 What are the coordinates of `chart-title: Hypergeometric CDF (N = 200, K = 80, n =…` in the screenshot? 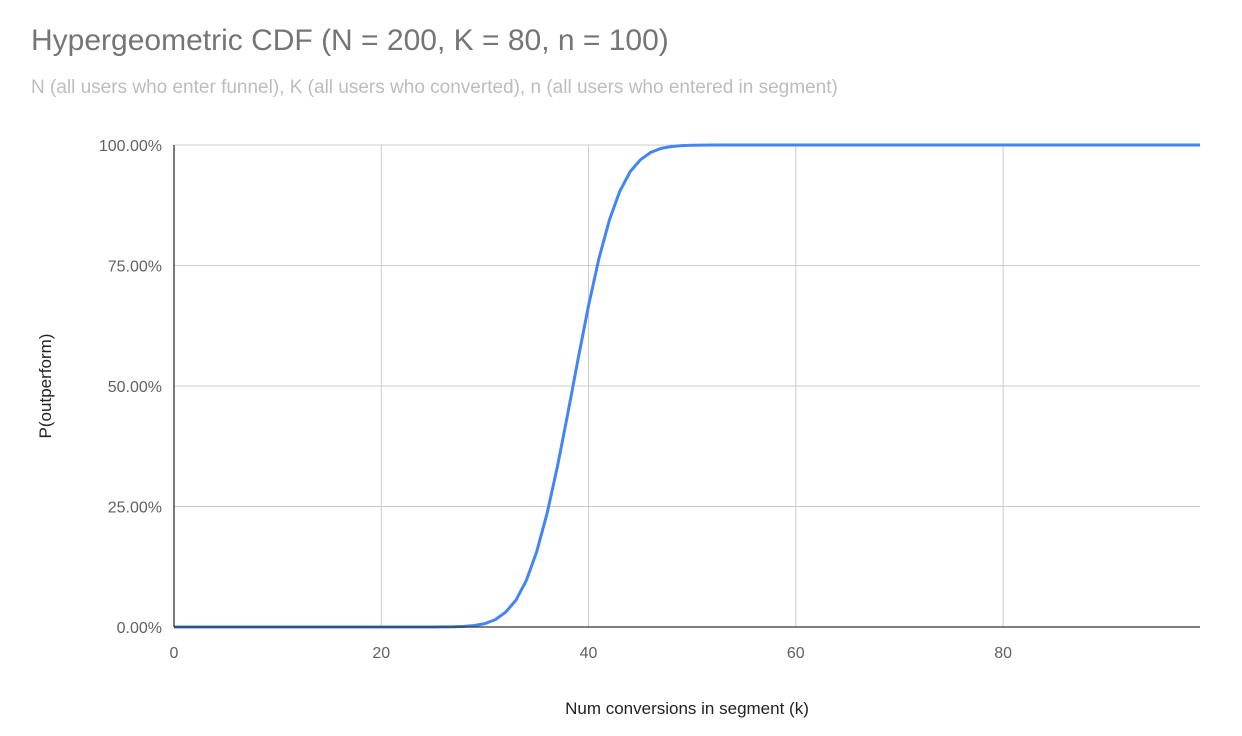 It's located at (350, 40).